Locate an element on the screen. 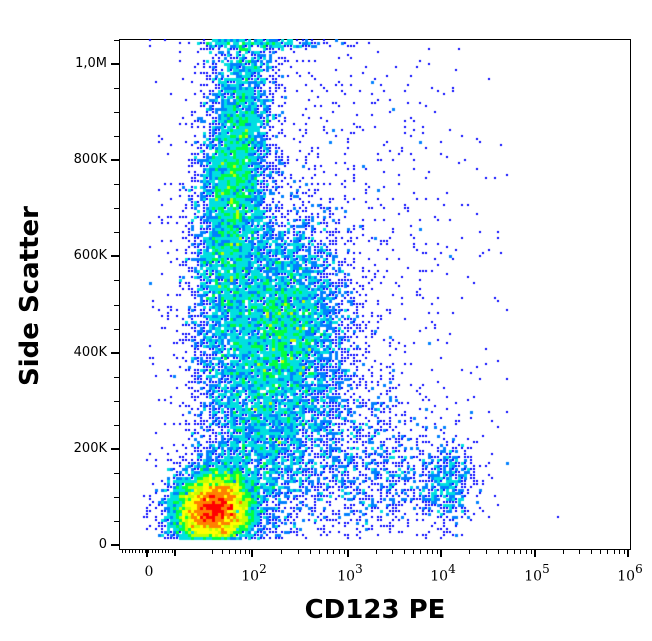  x-tick-label: 0 is located at coordinates (149, 572).